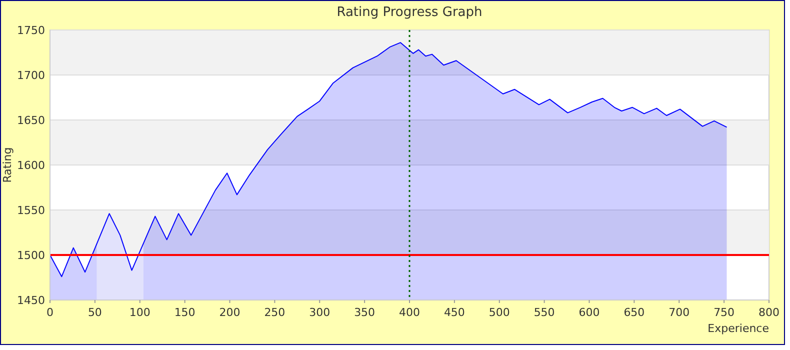 This screenshot has height=350, width=790. What do you see at coordinates (409, 312) in the screenshot?
I see `x-tick-label: 400` at bounding box center [409, 312].